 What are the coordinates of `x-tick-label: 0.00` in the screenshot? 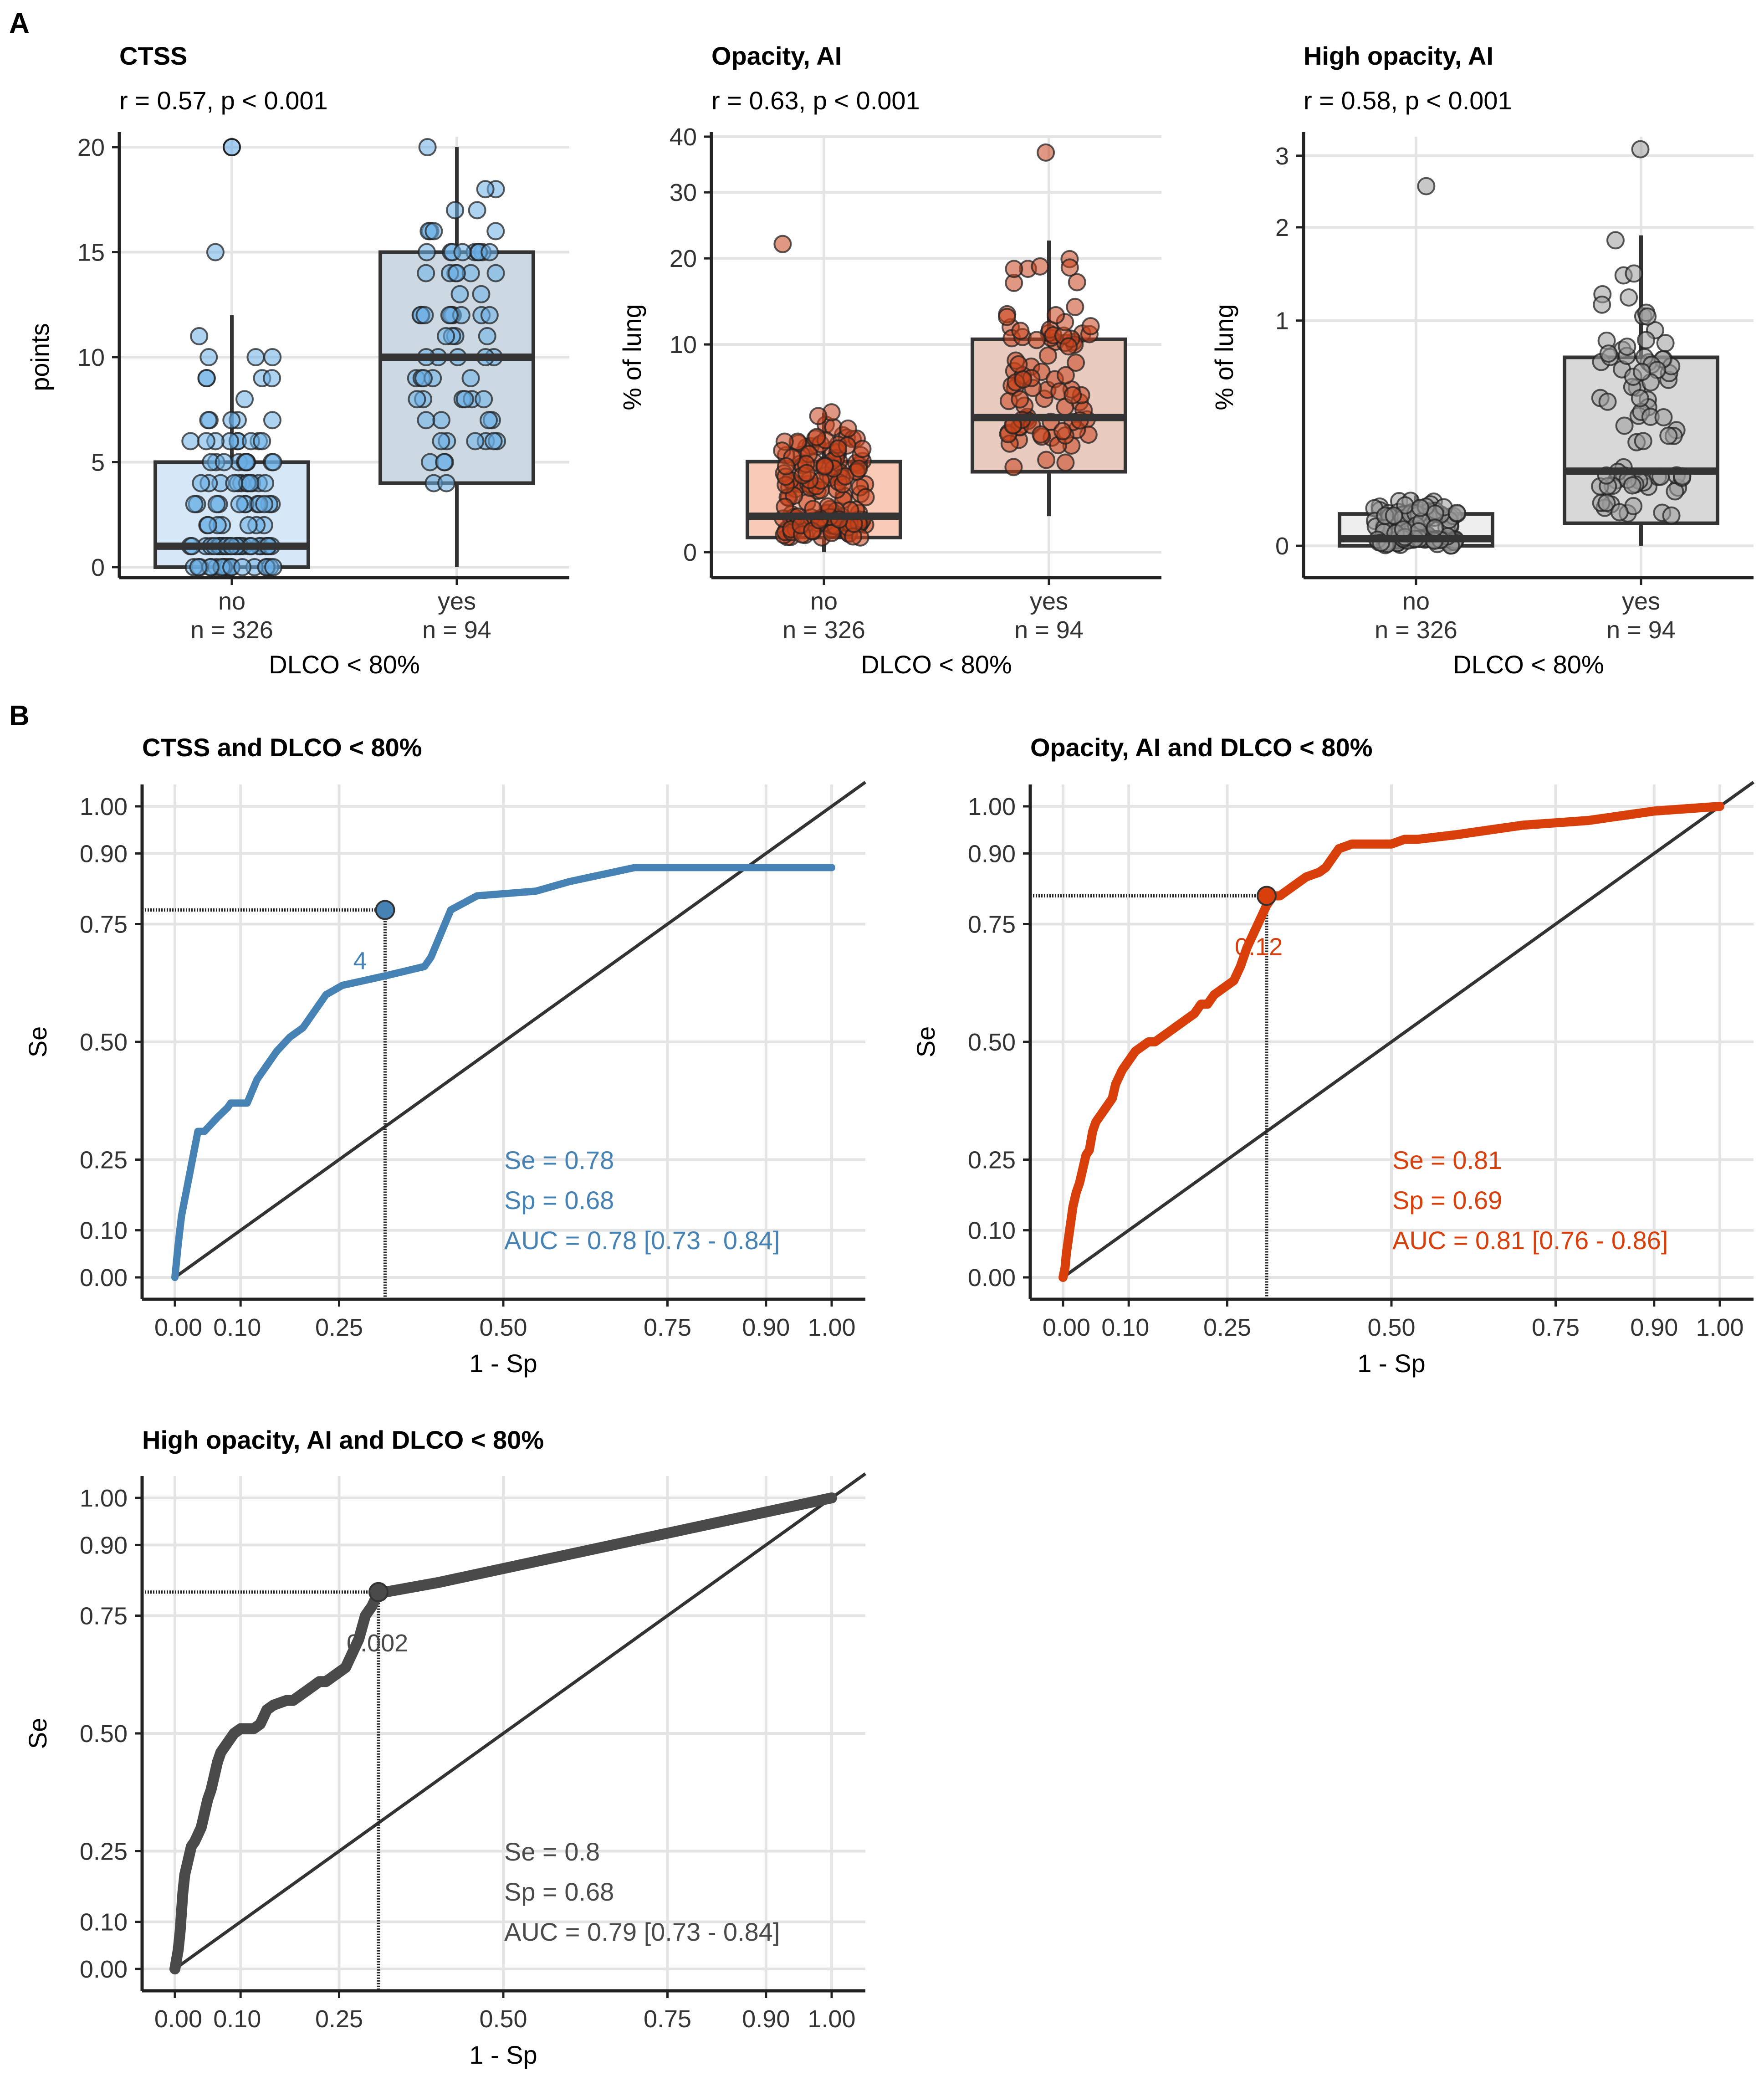 It's located at (178, 2019).